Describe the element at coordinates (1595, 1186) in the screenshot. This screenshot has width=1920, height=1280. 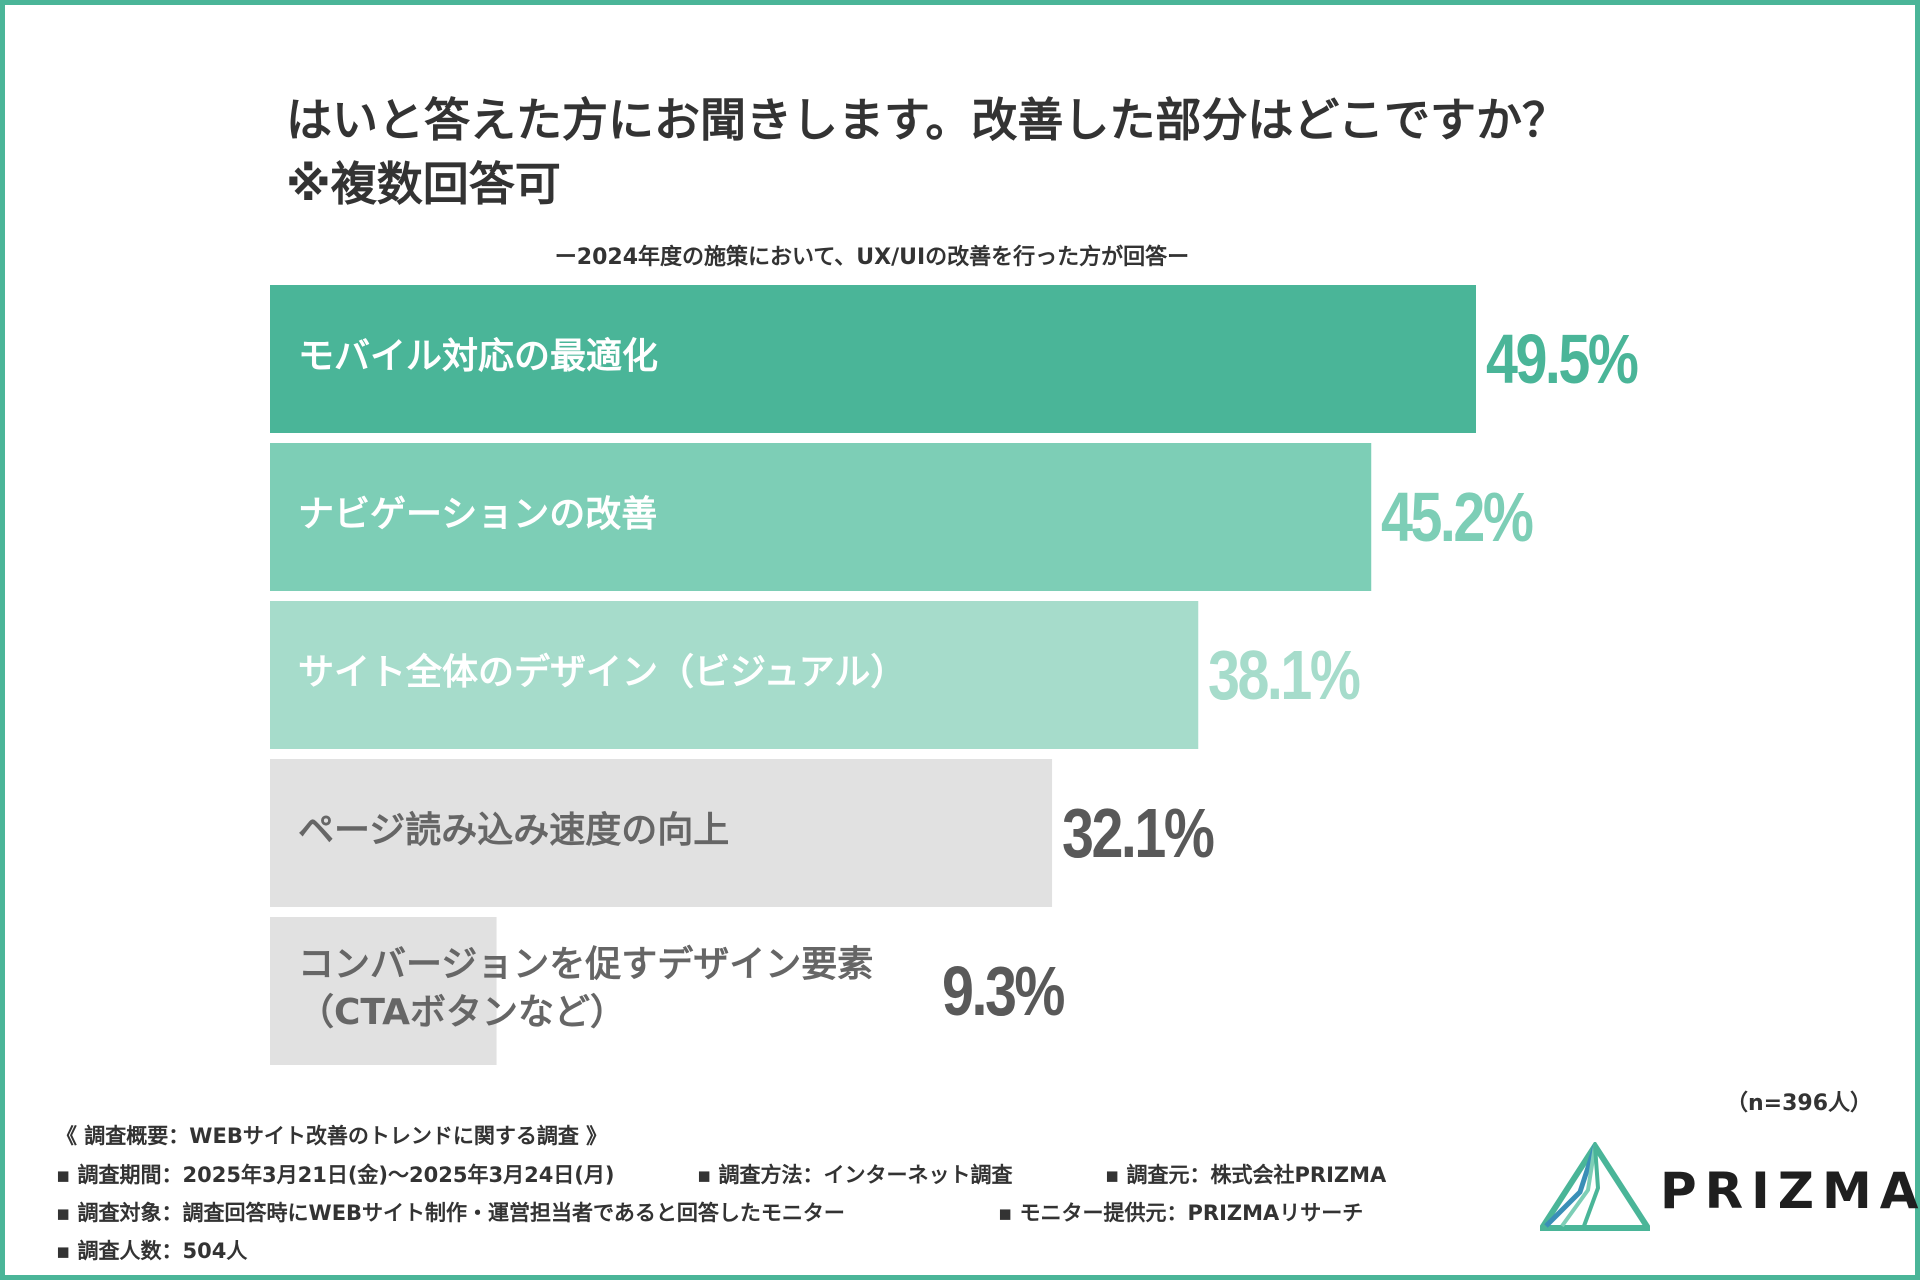
I see `prizma-logo-icon` at that location.